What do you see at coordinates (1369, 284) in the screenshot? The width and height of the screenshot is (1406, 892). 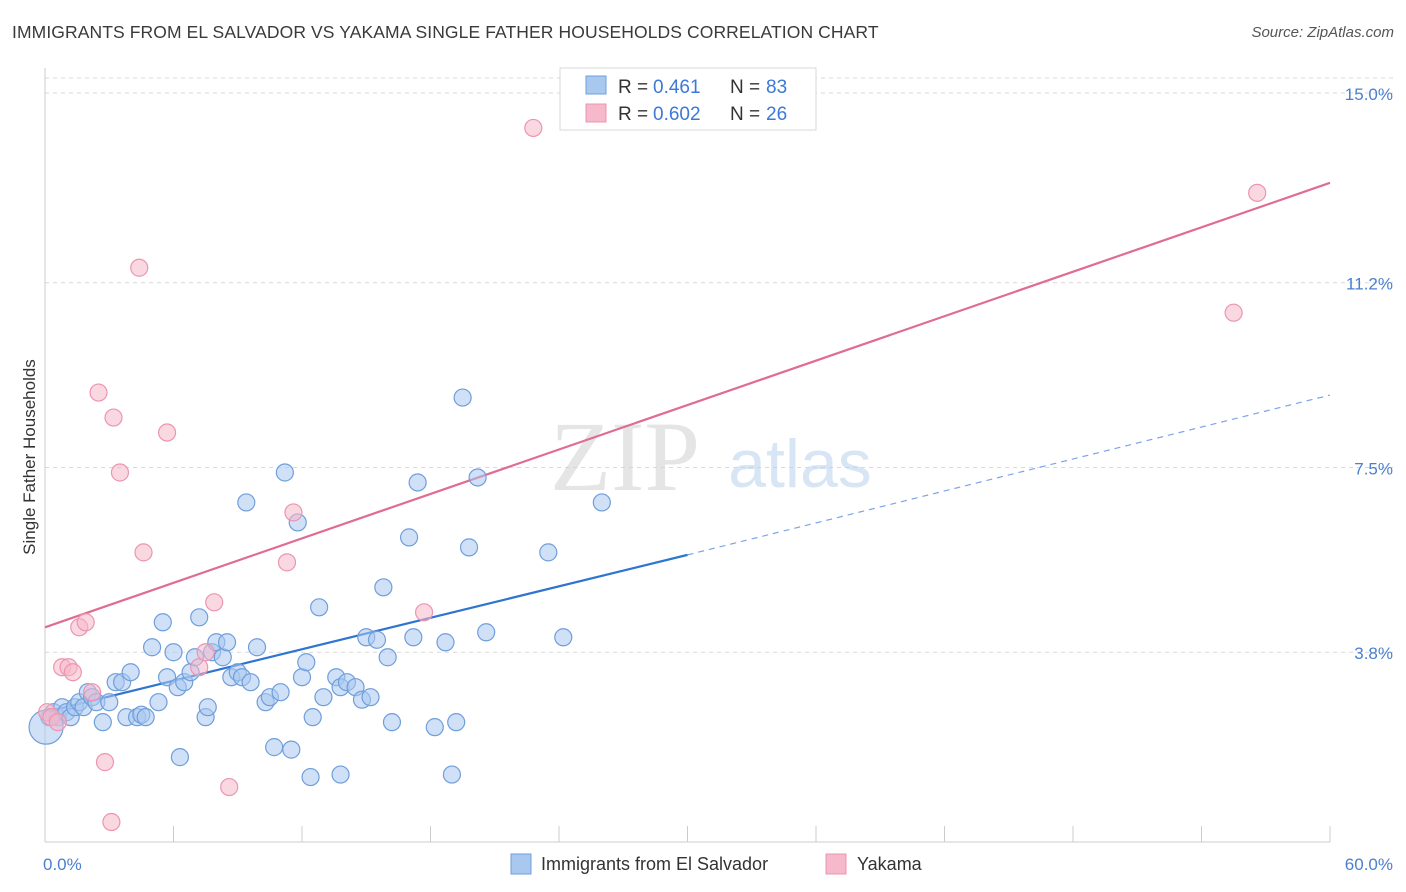 I see `y-tick-label: 11.2%` at bounding box center [1369, 284].